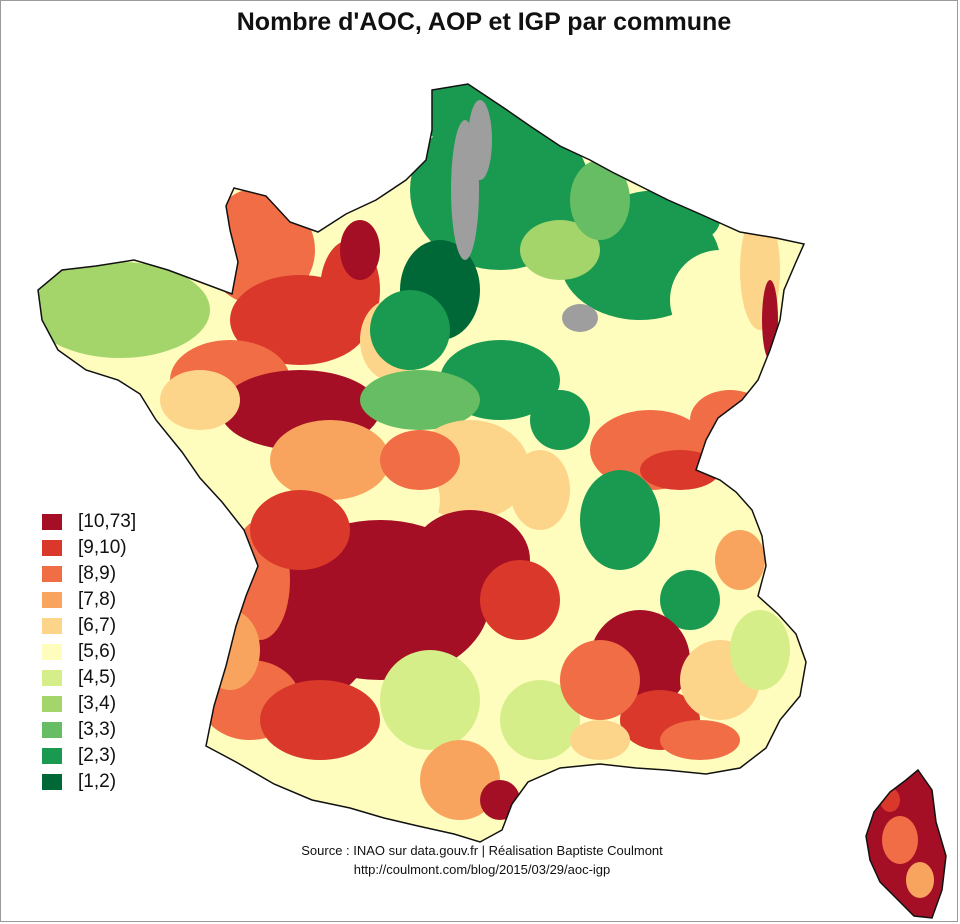 The height and width of the screenshot is (924, 960). I want to click on legend-item: [4,5), so click(110, 678).